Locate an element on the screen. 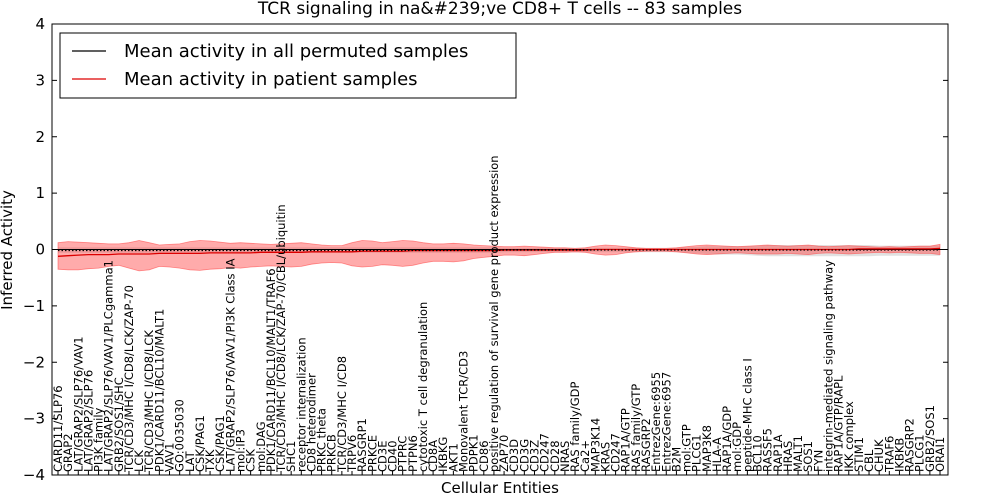 The image size is (1000, 500). category-label: mol:GTP is located at coordinates (687, 448).